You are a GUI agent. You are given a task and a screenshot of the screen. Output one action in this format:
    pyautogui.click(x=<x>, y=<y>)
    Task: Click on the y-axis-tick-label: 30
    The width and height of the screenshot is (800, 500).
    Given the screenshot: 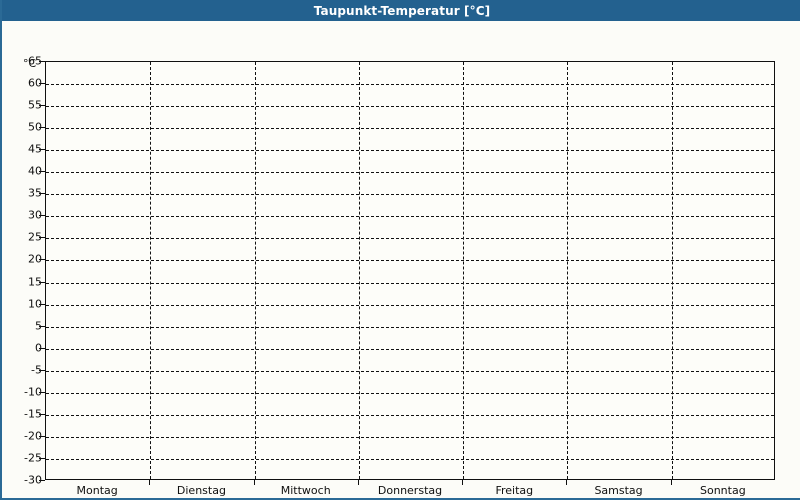 What is the action you would take?
    pyautogui.click(x=35, y=215)
    